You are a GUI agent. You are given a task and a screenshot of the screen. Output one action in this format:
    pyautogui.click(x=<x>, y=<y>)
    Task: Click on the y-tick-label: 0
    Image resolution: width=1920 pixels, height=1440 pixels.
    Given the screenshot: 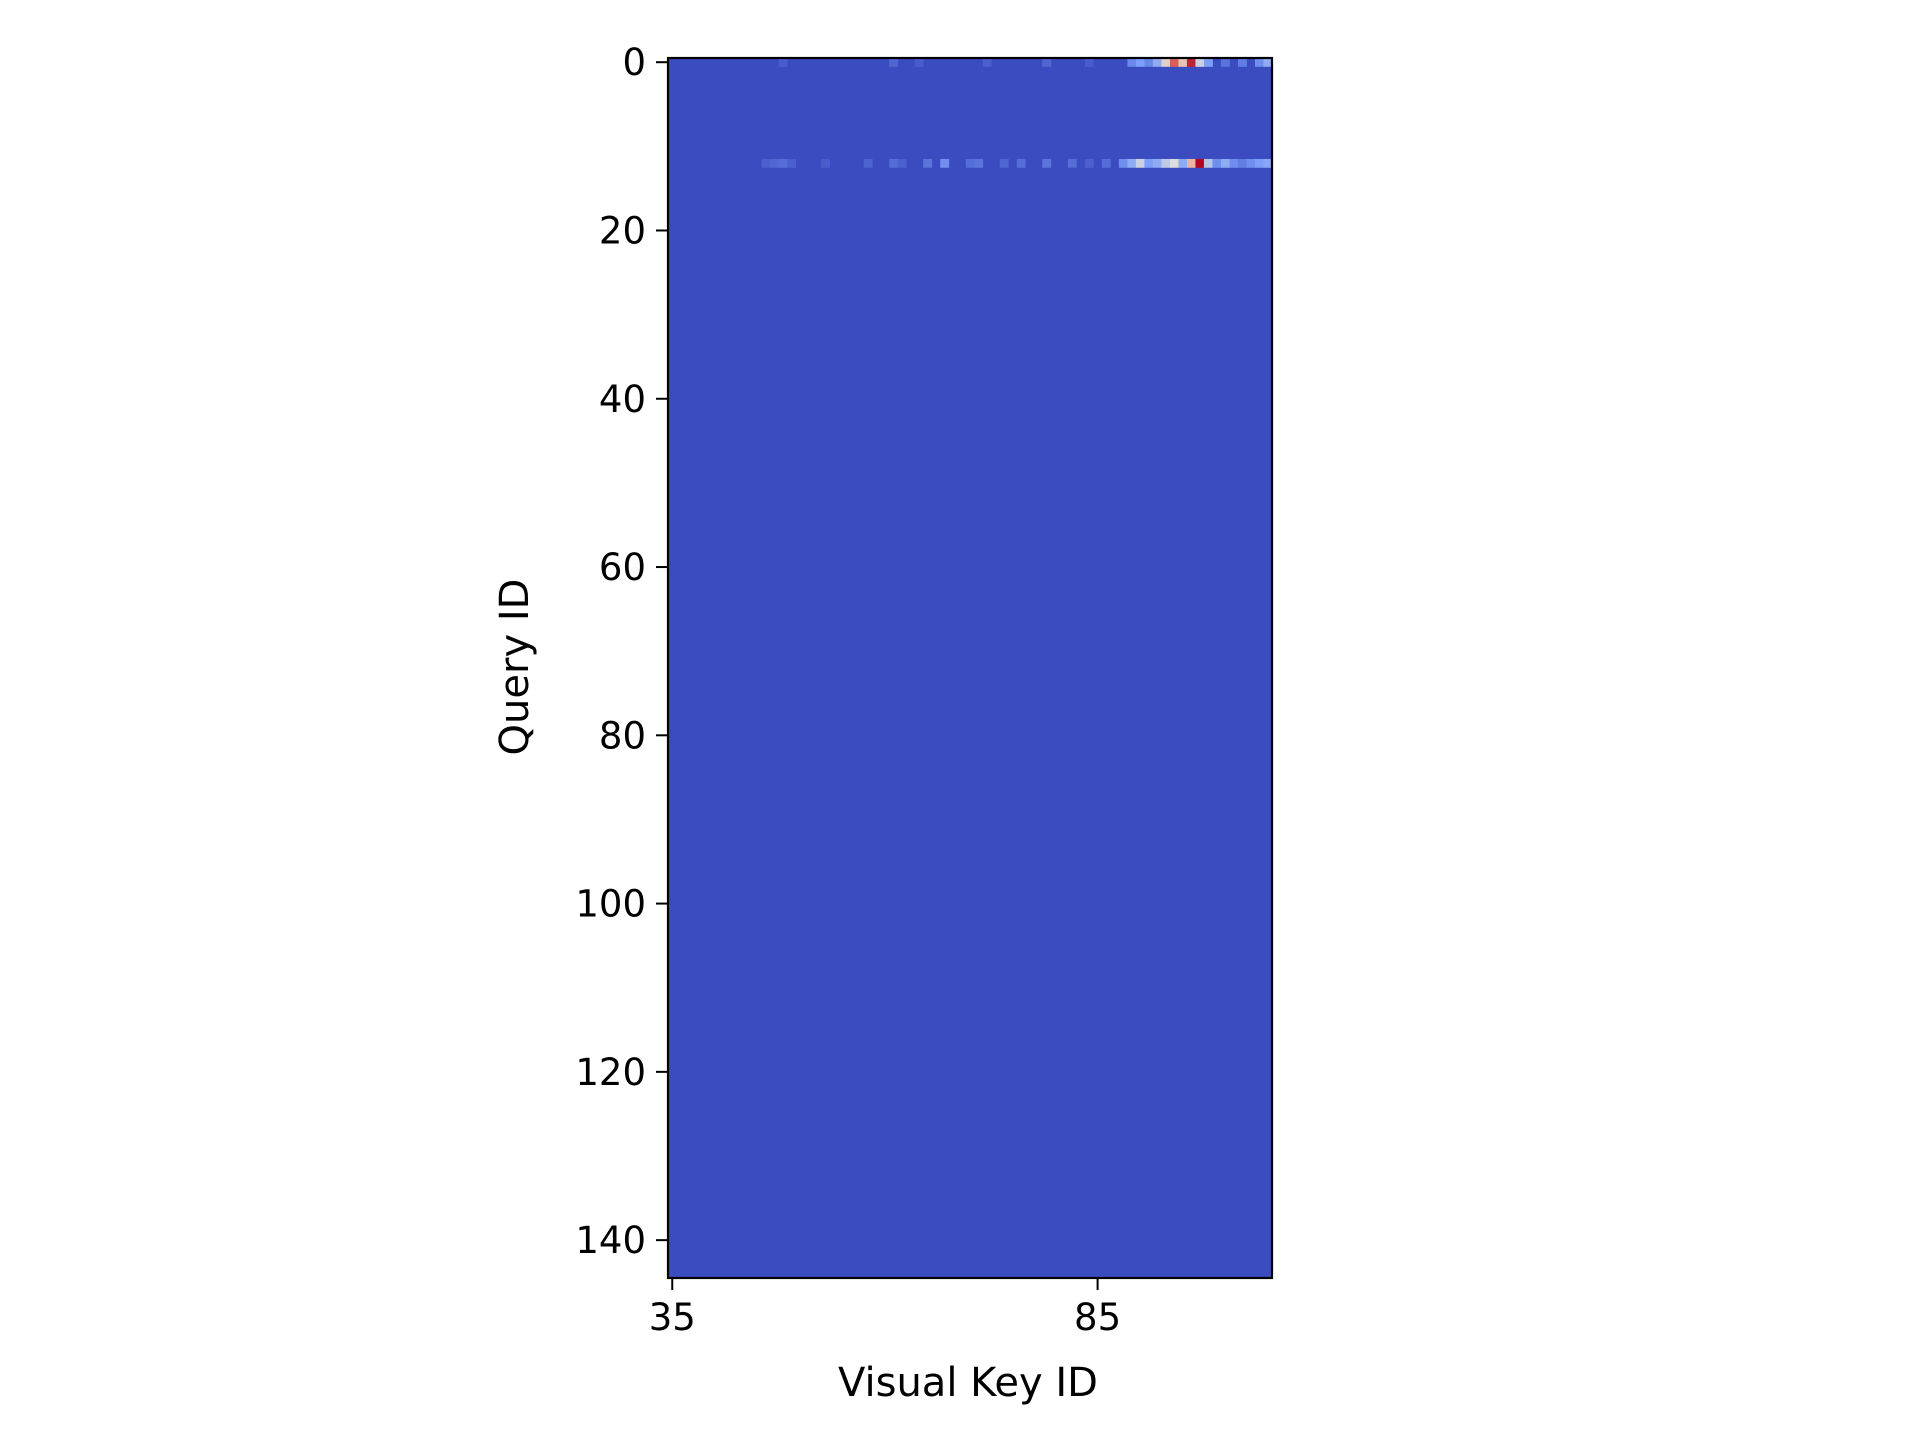 What is the action you would take?
    pyautogui.click(x=634, y=62)
    